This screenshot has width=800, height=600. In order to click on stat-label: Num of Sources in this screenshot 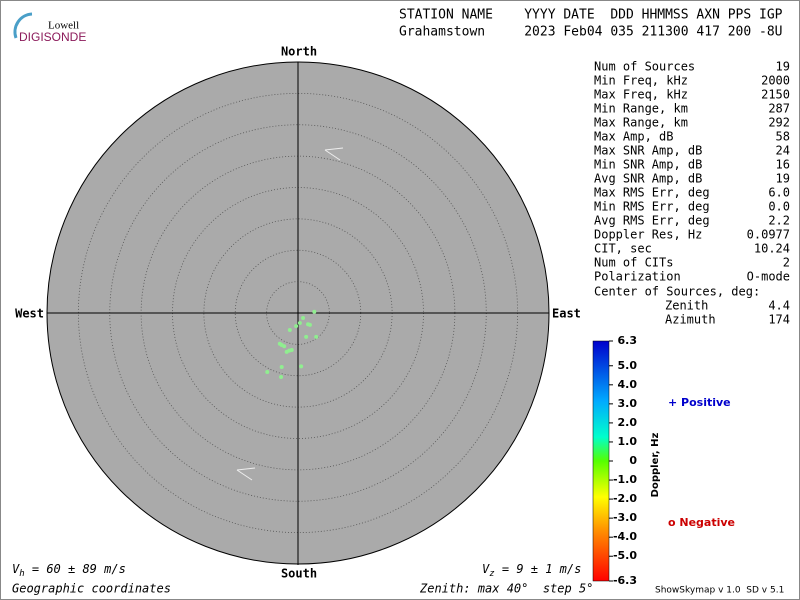, I will do `click(644, 67)`.